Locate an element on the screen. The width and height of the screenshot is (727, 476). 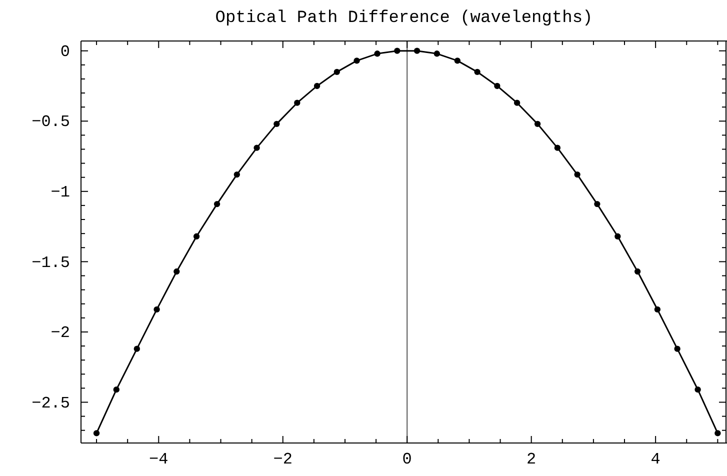
x-tick-label: 0 is located at coordinates (407, 459).